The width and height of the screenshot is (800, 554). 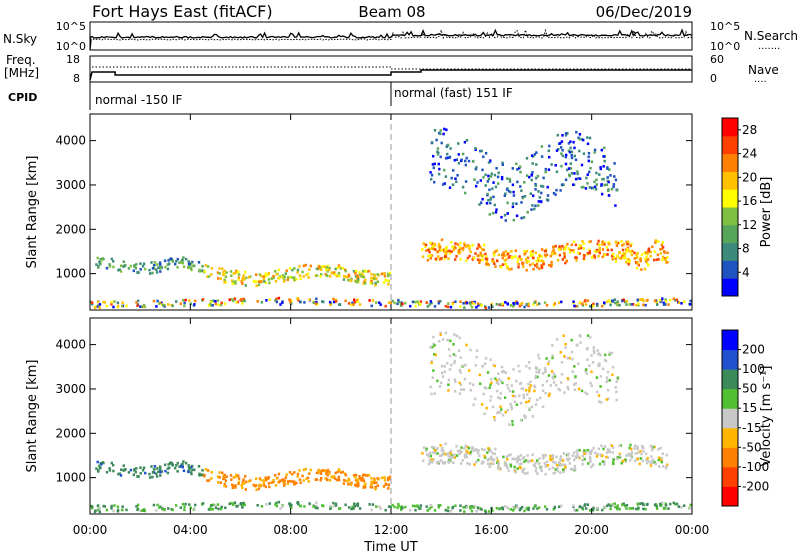 What do you see at coordinates (70, 345) in the screenshot?
I see `y-tick-label: 4000` at bounding box center [70, 345].